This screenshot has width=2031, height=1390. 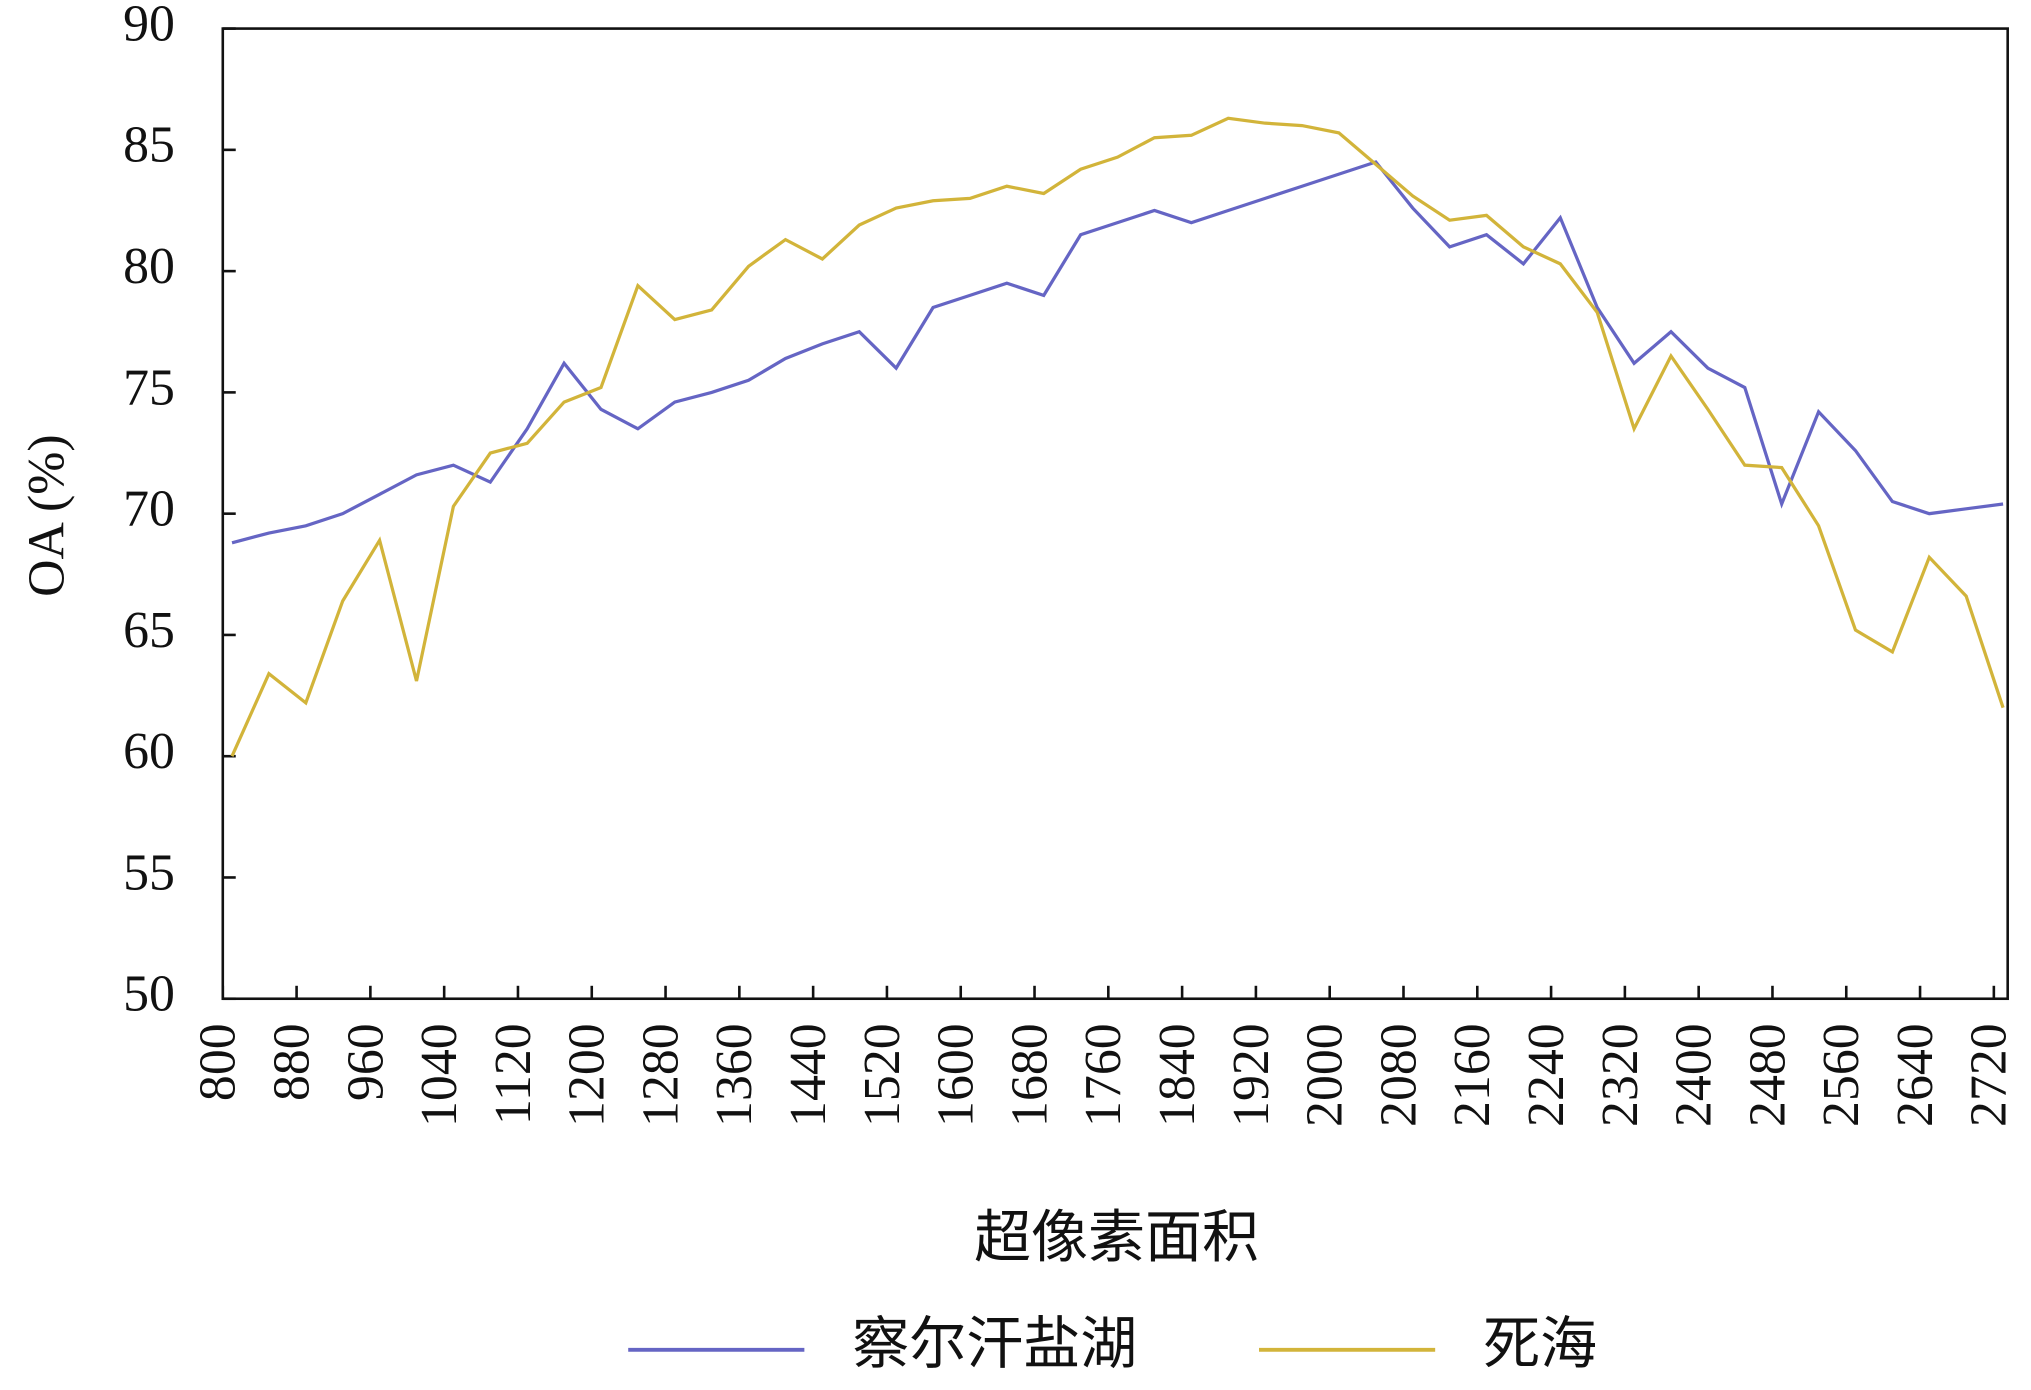 What do you see at coordinates (513, 1074) in the screenshot?
I see `x-tick-label: 1120` at bounding box center [513, 1074].